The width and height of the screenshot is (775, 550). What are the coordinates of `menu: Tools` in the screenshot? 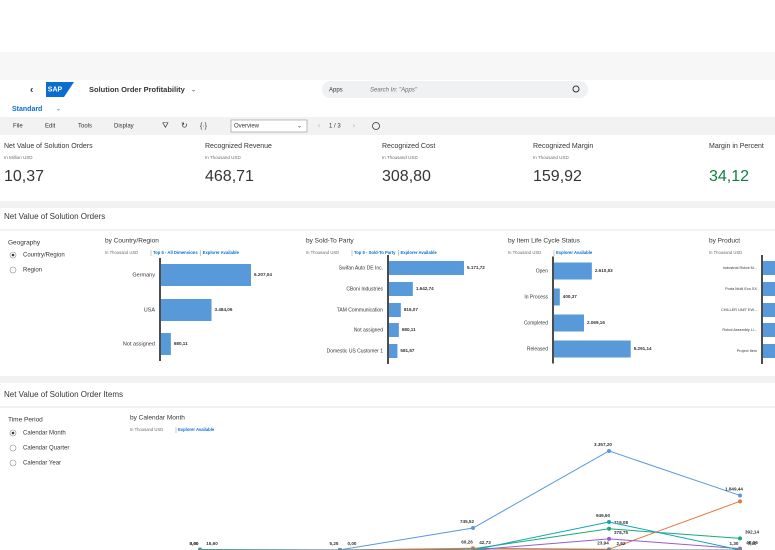 It's located at (85, 127).